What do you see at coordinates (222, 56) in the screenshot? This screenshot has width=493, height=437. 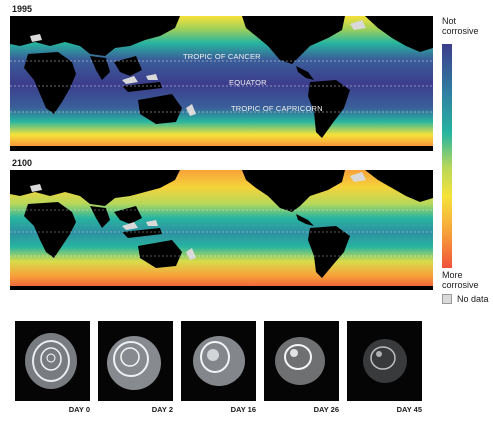 I see `tropic-of-cancer-label: TROPIC OF CANCER` at bounding box center [222, 56].